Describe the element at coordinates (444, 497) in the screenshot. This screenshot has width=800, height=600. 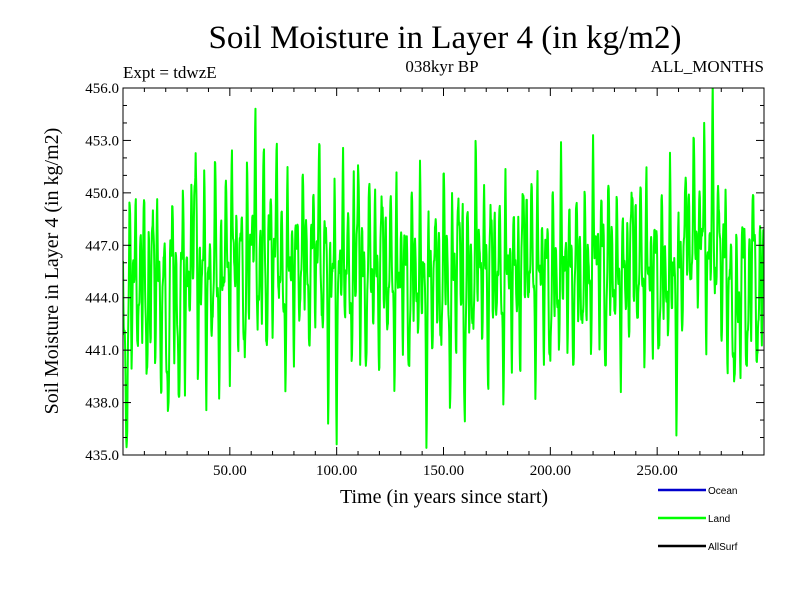
I see `x-axis-label: Time (in years since start)` at that location.